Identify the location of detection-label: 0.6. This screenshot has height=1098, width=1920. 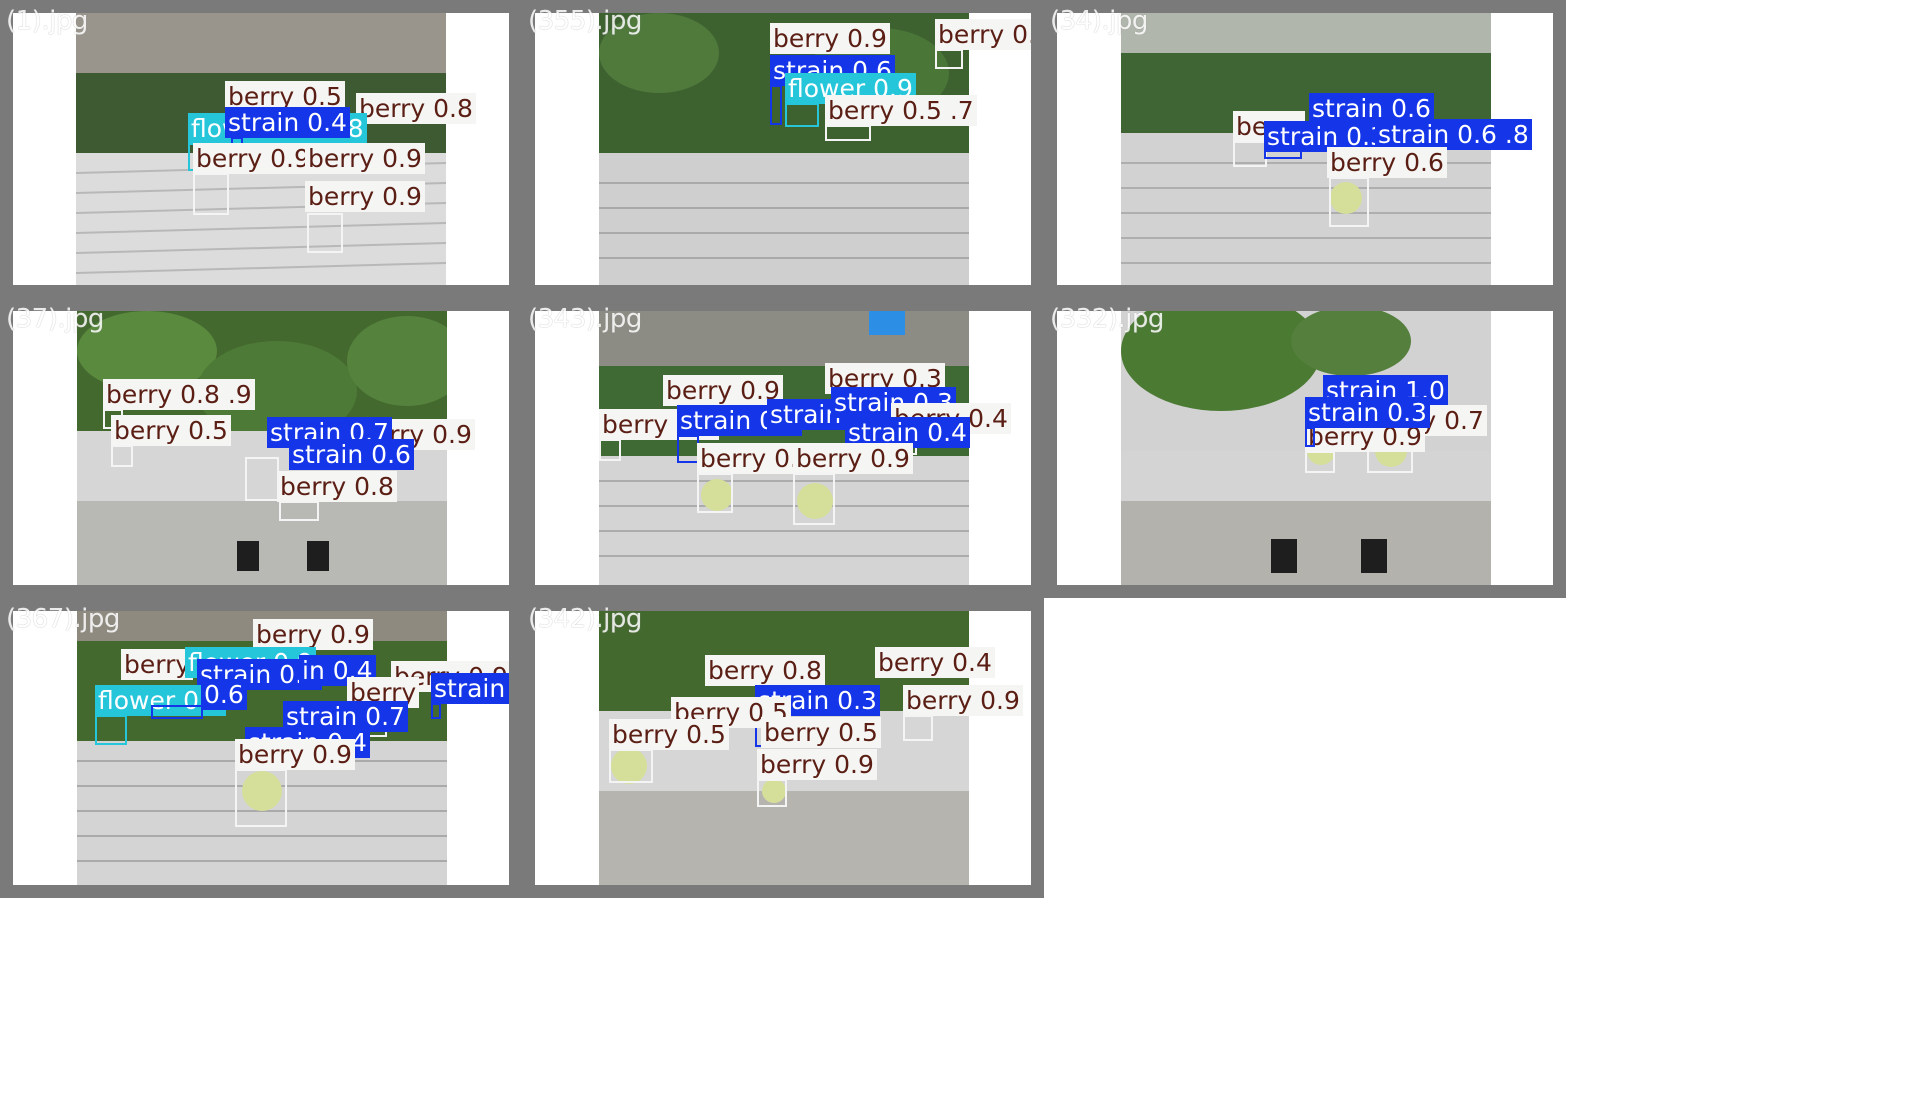
(224, 694).